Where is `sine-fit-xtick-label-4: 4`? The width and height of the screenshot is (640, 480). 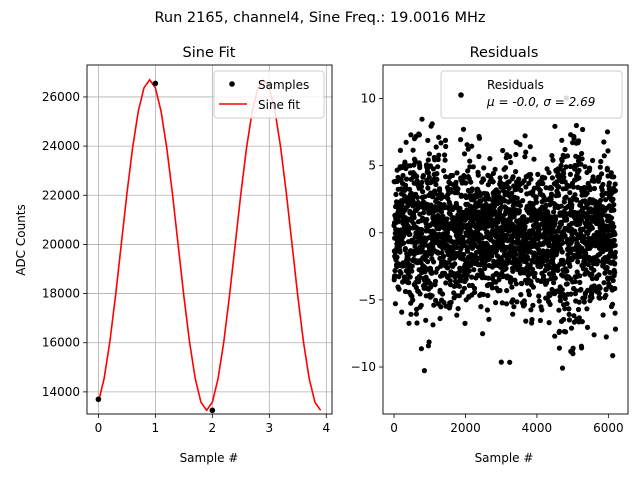 sine-fit-xtick-label-4: 4 is located at coordinates (326, 428).